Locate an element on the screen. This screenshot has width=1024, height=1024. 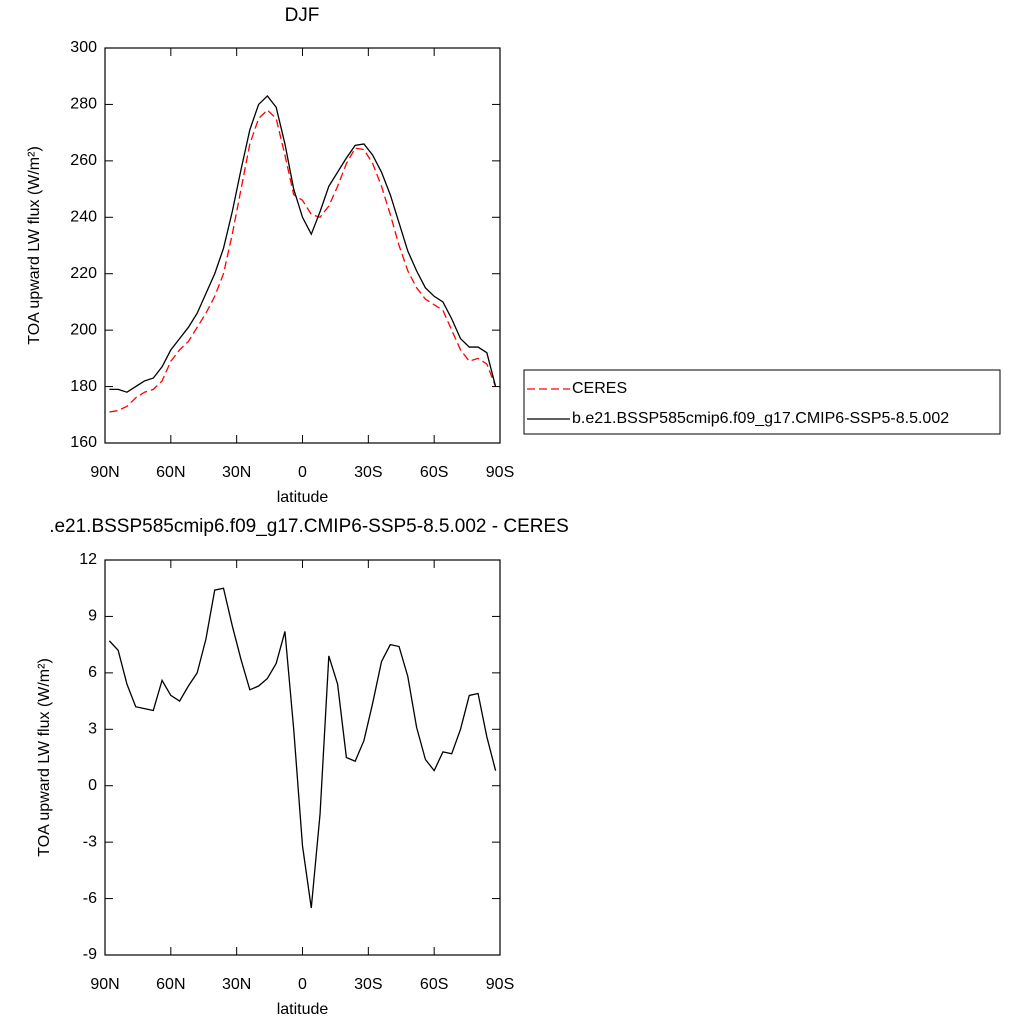
y-tick-label: -3 is located at coordinates (90, 841).